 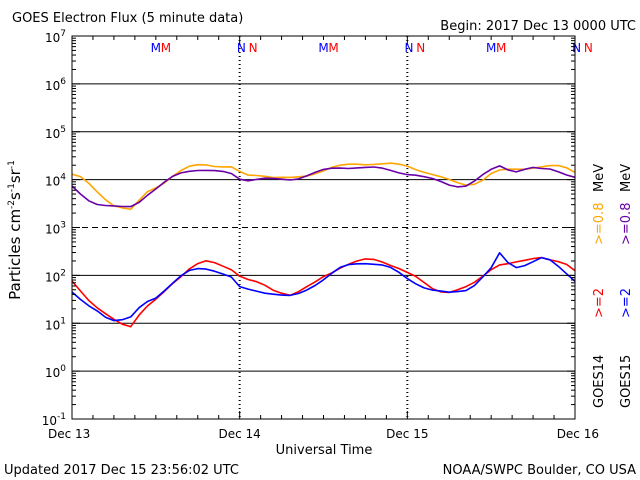 What do you see at coordinates (55, 37) in the screenshot?
I see `y-tick-label: 10⁷` at bounding box center [55, 37].